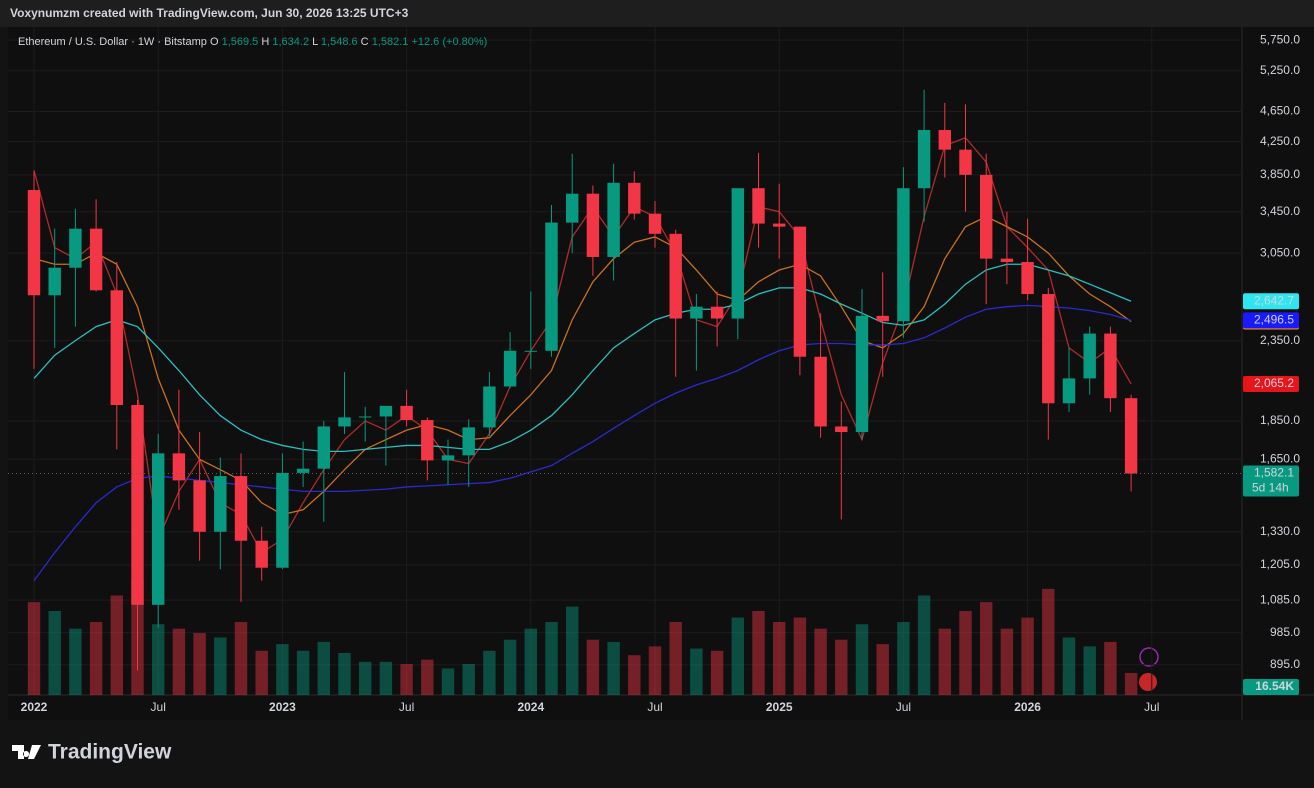  Describe the element at coordinates (1280, 420) in the screenshot. I see `y-tick-label: 1,850.0` at that location.